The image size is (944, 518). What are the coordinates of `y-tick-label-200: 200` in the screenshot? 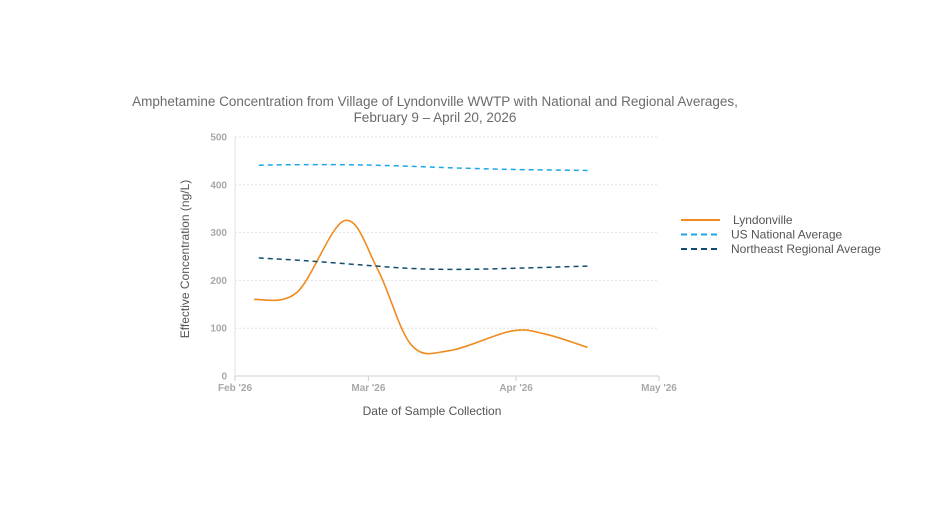 It's located at (218, 281).